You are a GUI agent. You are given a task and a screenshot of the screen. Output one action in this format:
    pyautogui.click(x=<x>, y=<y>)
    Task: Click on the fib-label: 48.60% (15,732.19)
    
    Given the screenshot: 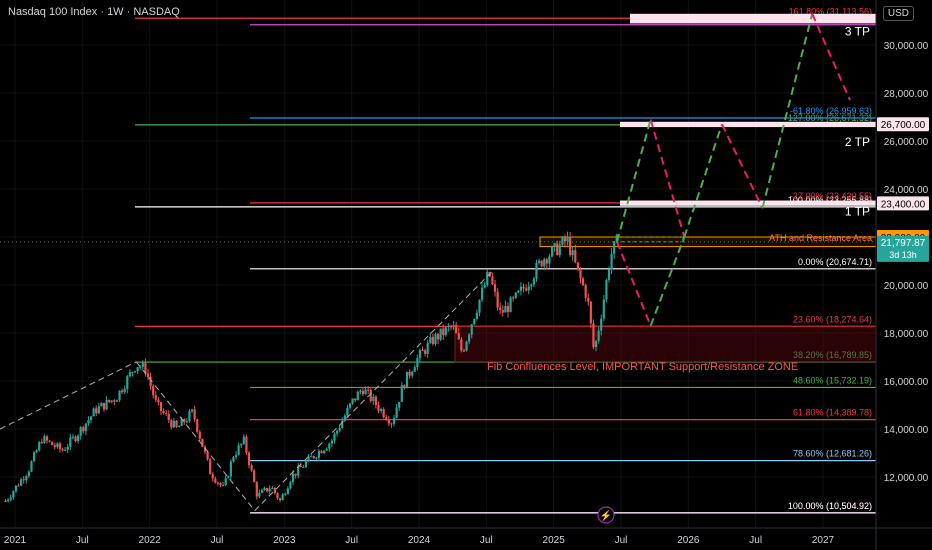 What is the action you would take?
    pyautogui.click(x=832, y=380)
    